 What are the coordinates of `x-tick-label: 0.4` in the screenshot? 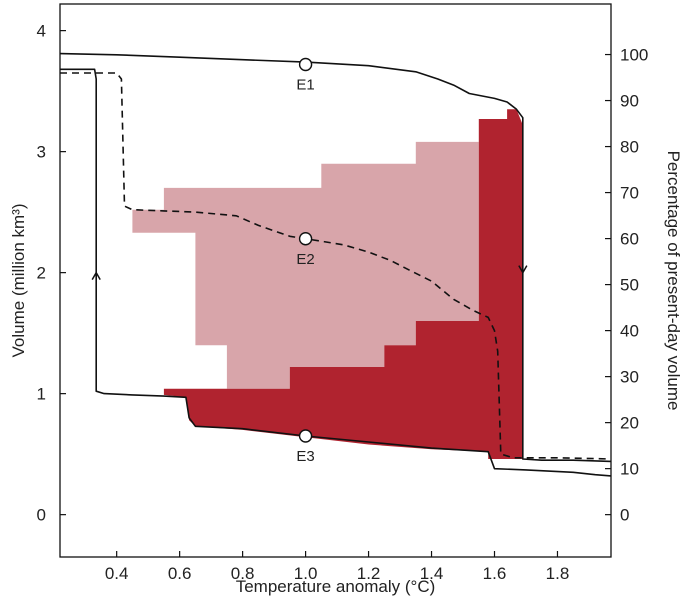 It's located at (117, 573).